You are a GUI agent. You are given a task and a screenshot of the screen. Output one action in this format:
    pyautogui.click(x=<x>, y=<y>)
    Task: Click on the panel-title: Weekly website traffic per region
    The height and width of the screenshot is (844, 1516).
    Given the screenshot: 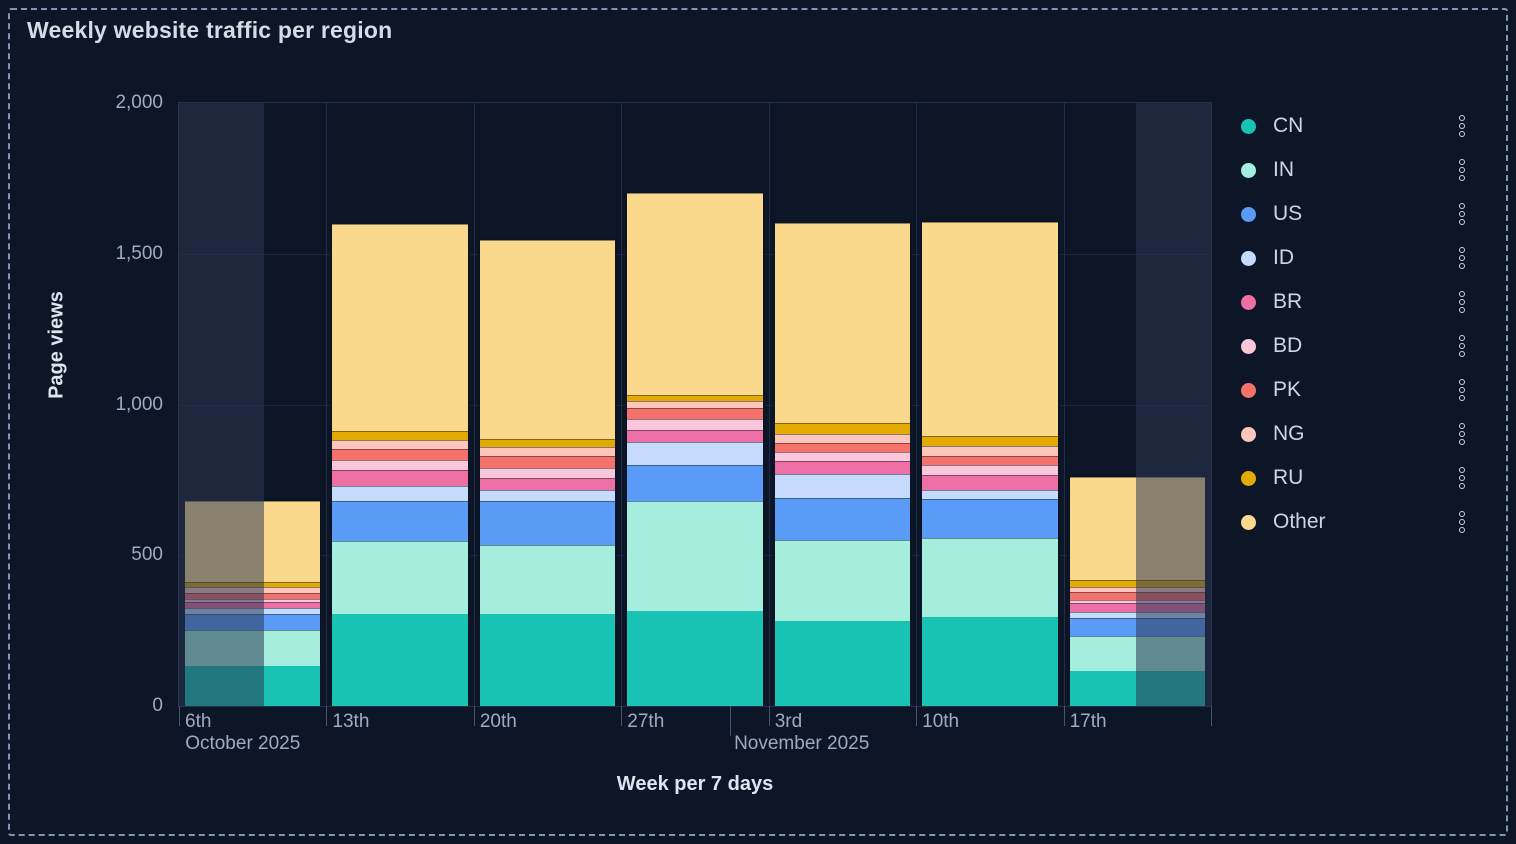 What is the action you would take?
    pyautogui.click(x=210, y=30)
    